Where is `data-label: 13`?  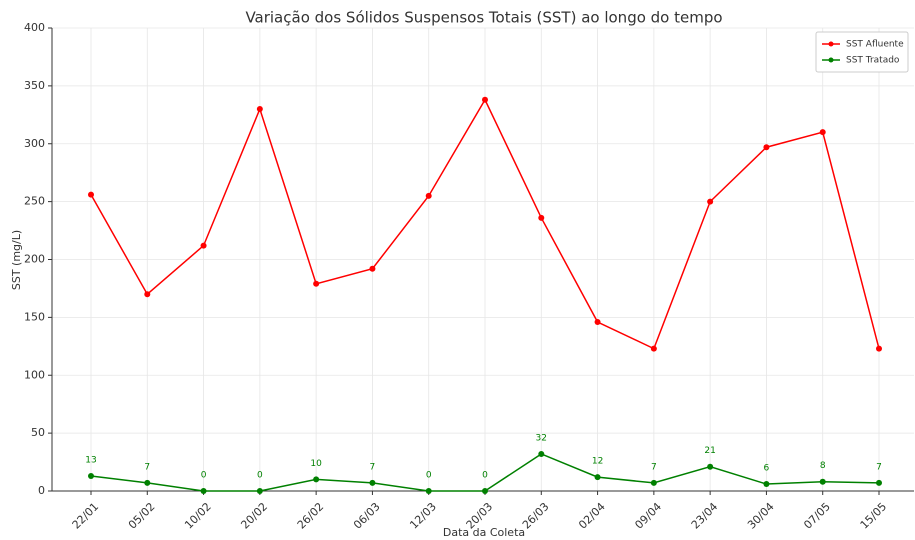 data-label: 13 is located at coordinates (90, 460).